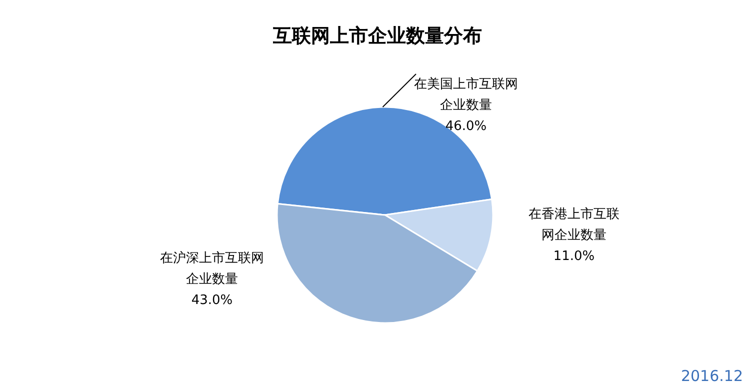 The image size is (755, 391). Describe the element at coordinates (212, 300) in the screenshot. I see `data-label: 43.0%` at that location.